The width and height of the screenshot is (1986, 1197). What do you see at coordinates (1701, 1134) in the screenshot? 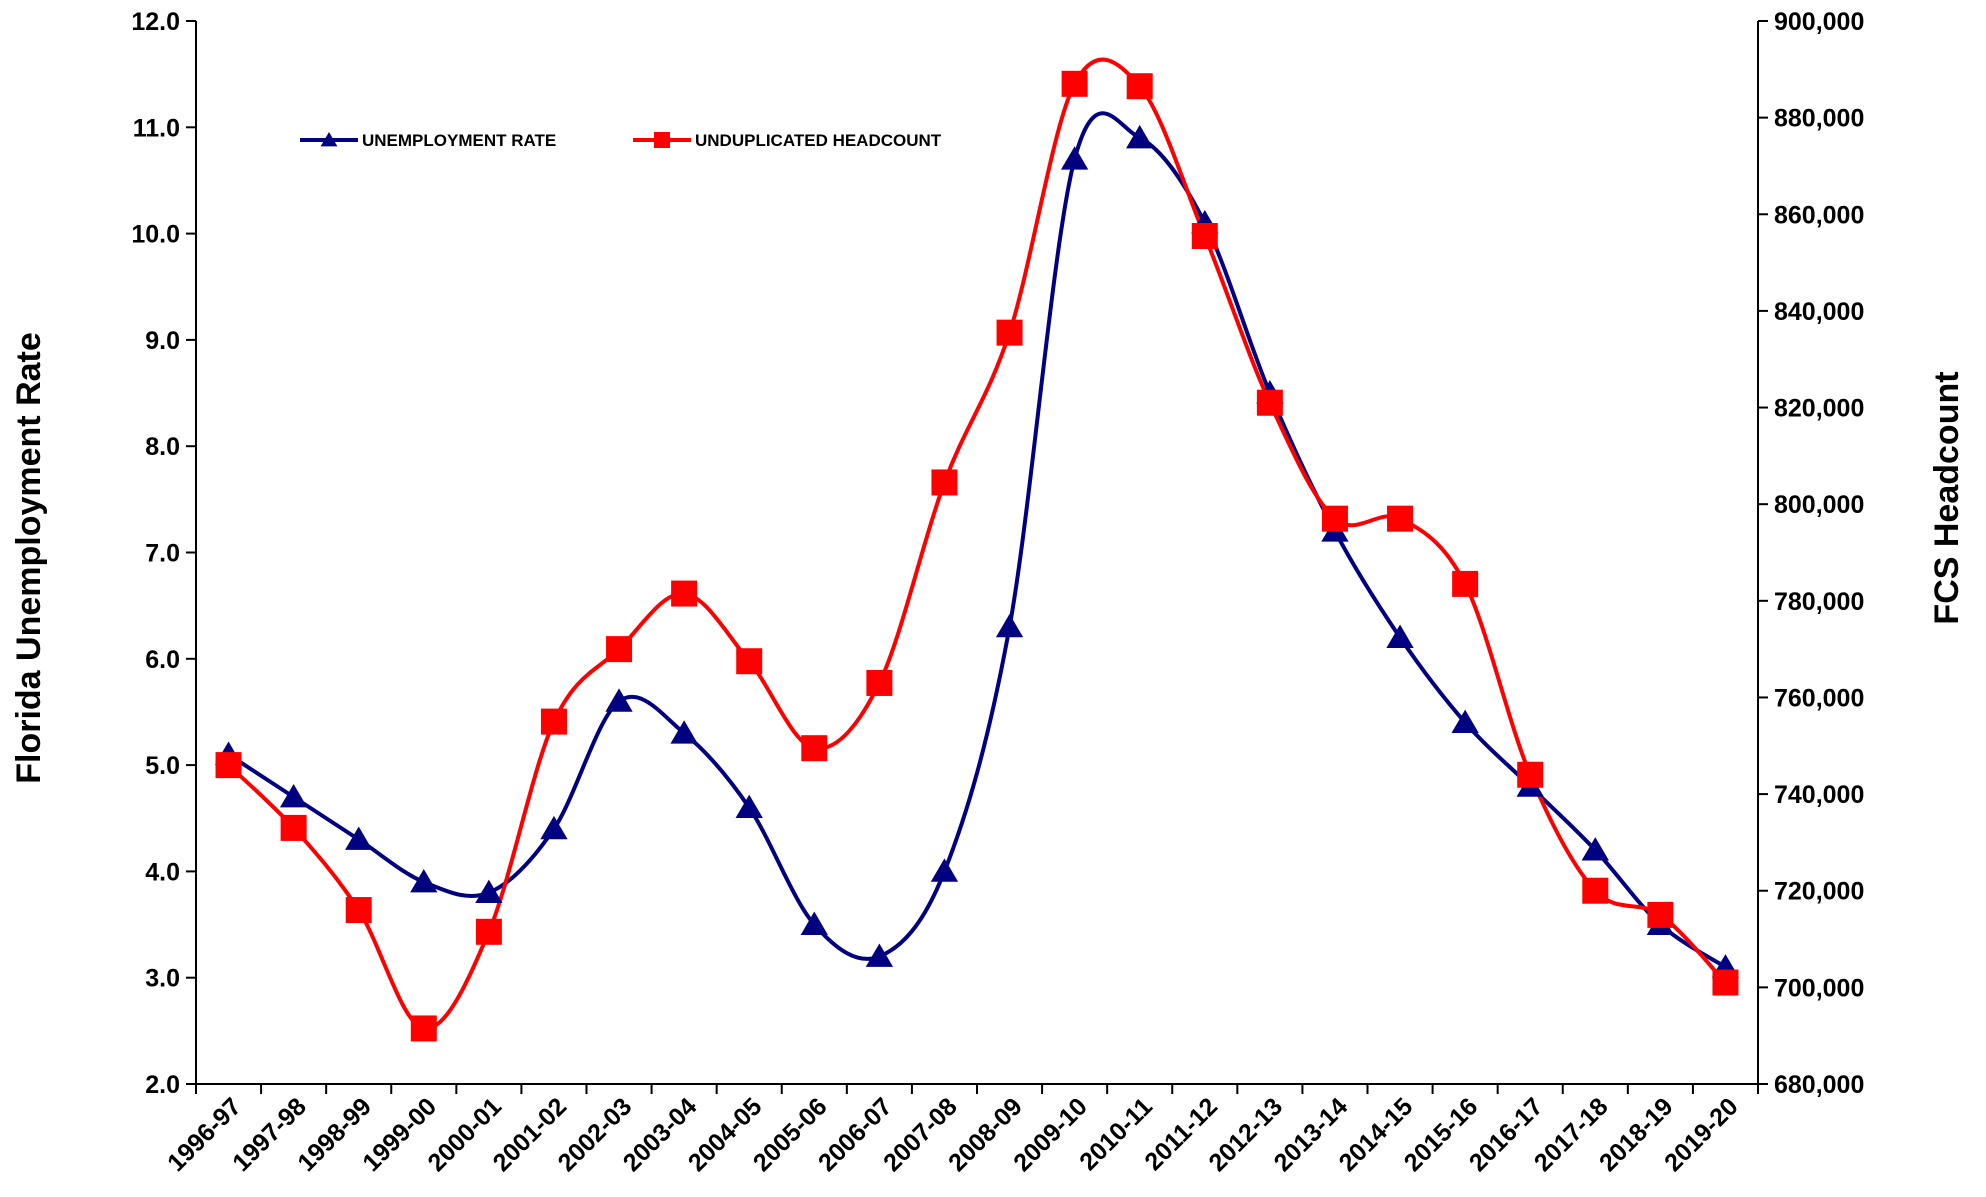
I see `x-tick-label: 2019-20` at bounding box center [1701, 1134].